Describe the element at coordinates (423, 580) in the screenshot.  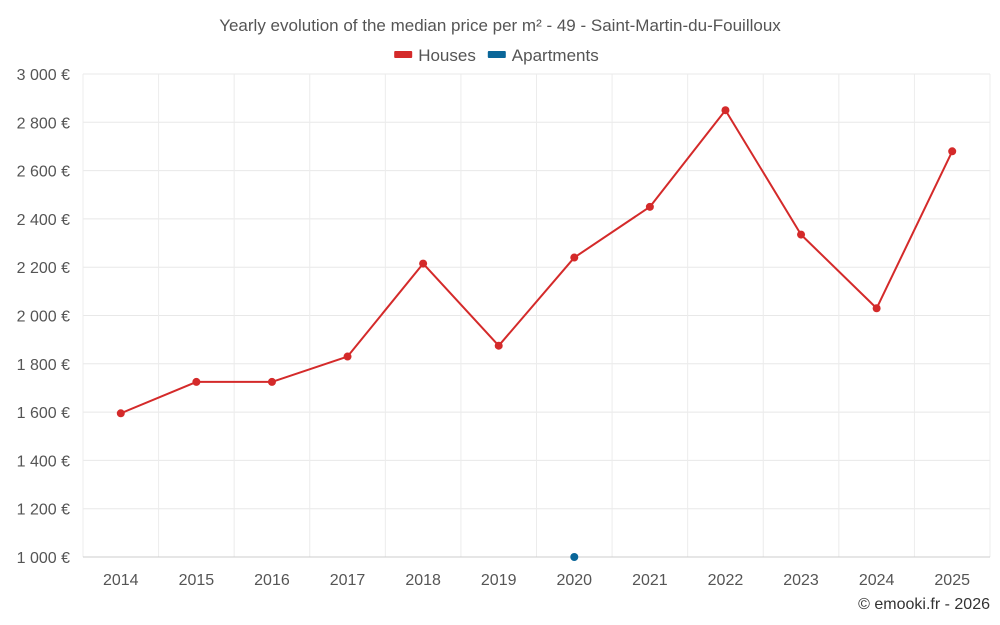
I see `x-tick-label: 2018` at that location.